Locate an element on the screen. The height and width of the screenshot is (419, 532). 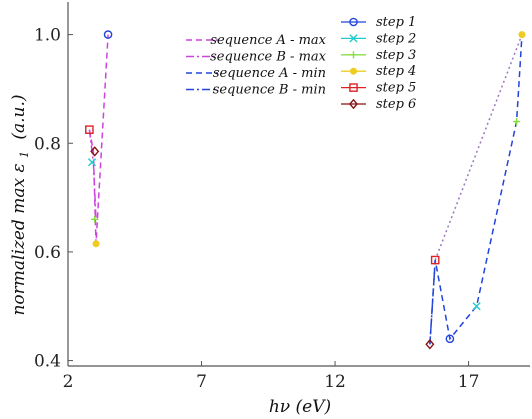
x-axis-title: hν (eV) is located at coordinates (300, 407).